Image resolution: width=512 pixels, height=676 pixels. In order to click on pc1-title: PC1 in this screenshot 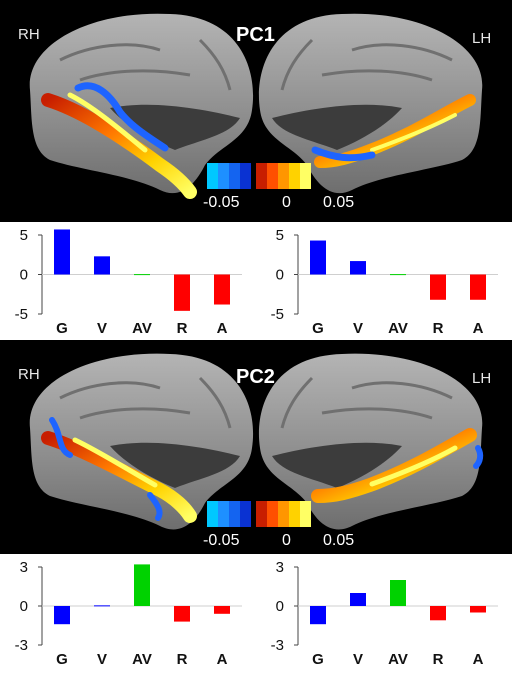, I will do `click(255, 35)`.